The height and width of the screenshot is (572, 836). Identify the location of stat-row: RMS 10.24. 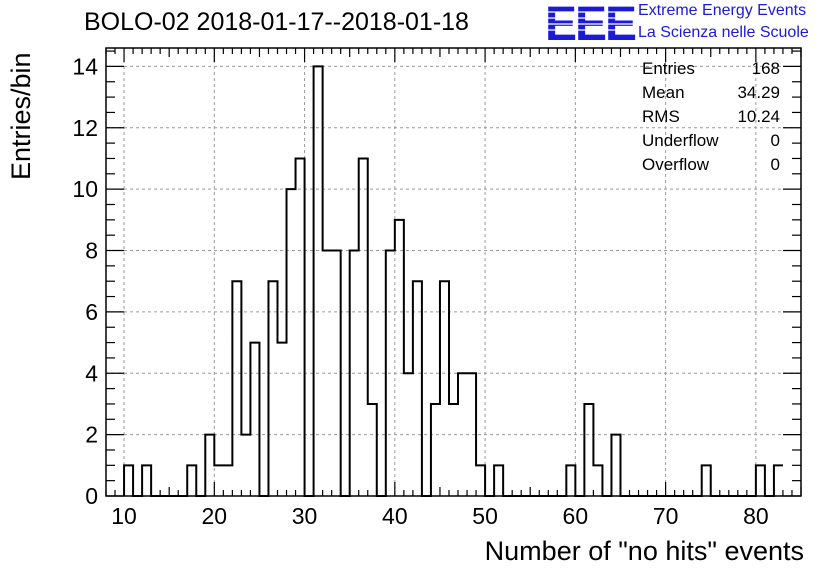
(711, 118).